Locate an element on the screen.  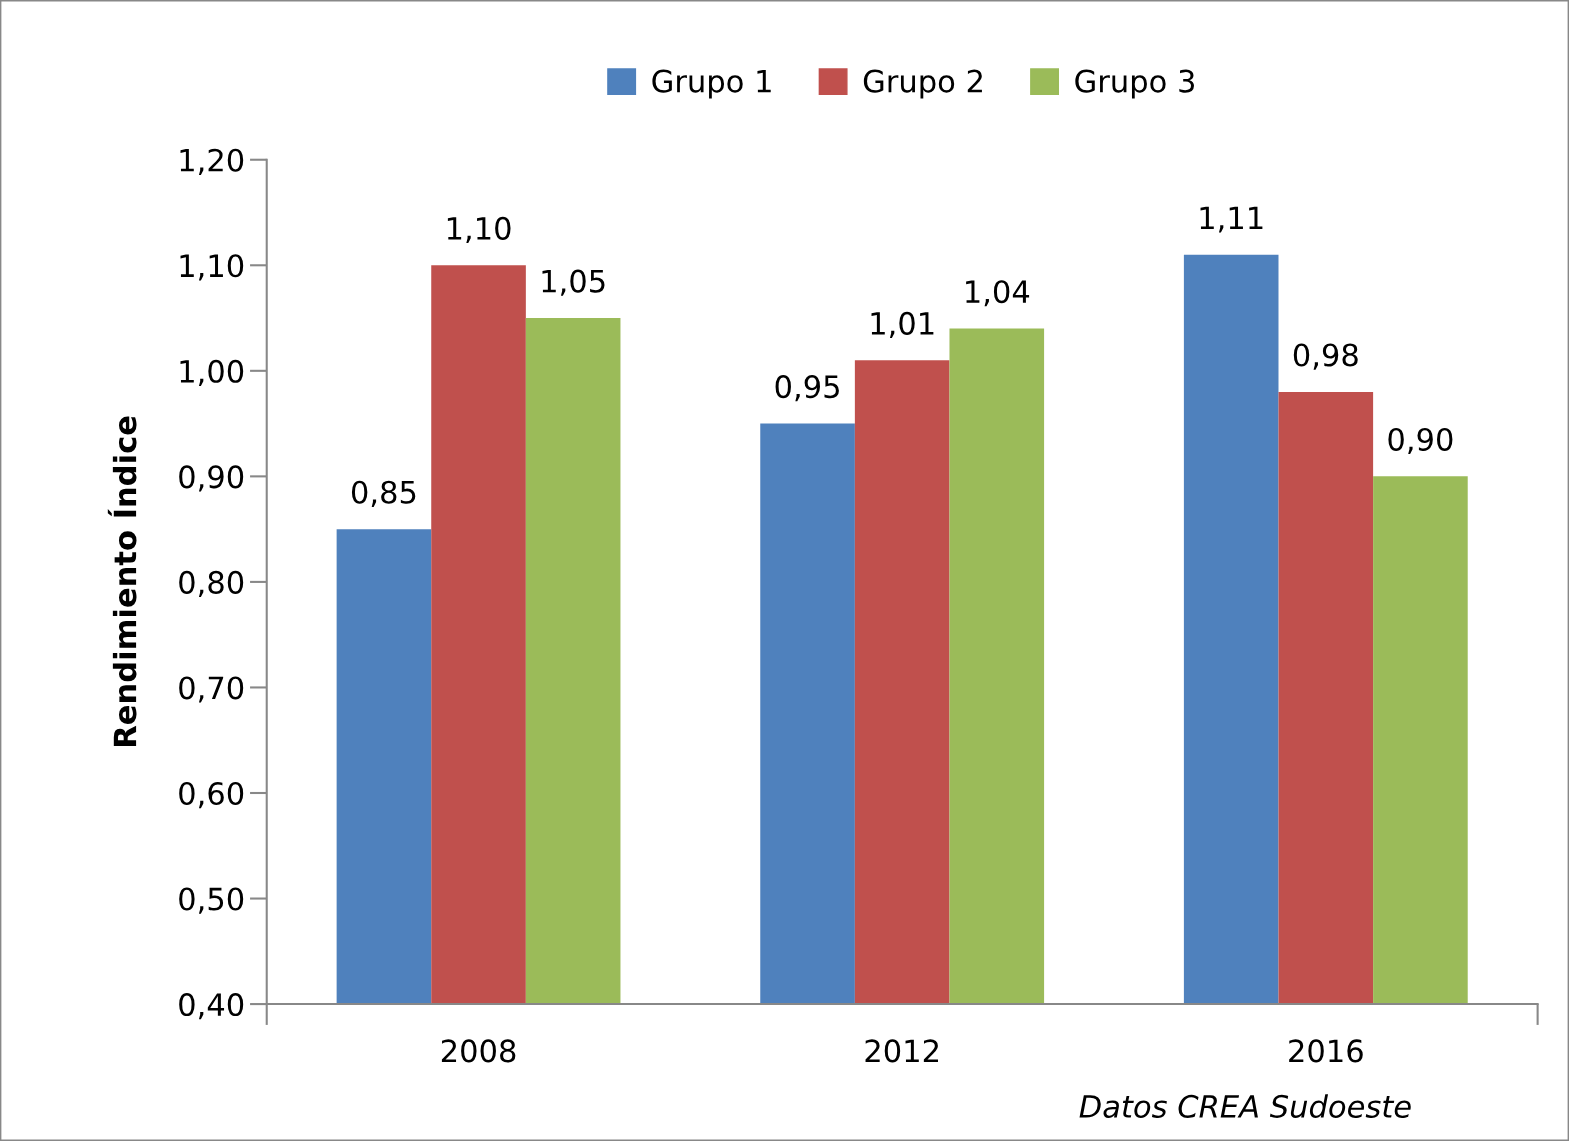
data-label: 1,01 is located at coordinates (902, 325).